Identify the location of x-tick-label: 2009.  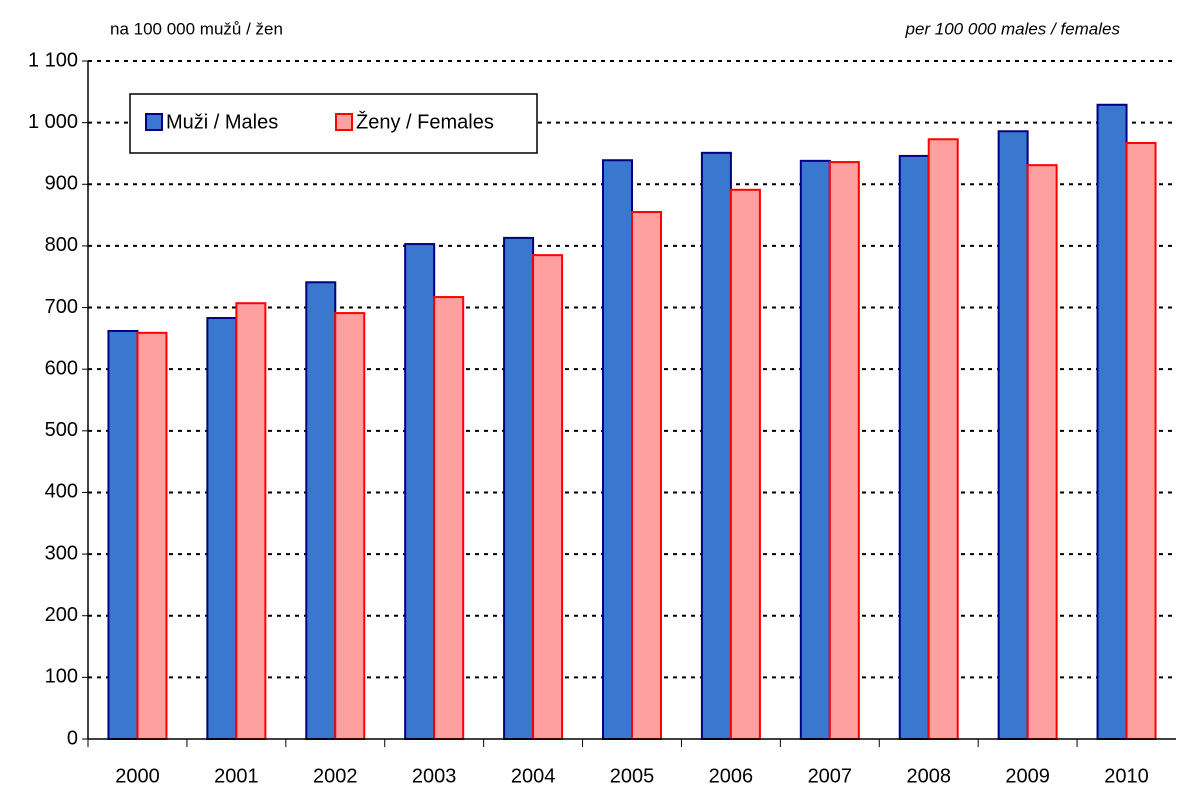
(1027, 776).